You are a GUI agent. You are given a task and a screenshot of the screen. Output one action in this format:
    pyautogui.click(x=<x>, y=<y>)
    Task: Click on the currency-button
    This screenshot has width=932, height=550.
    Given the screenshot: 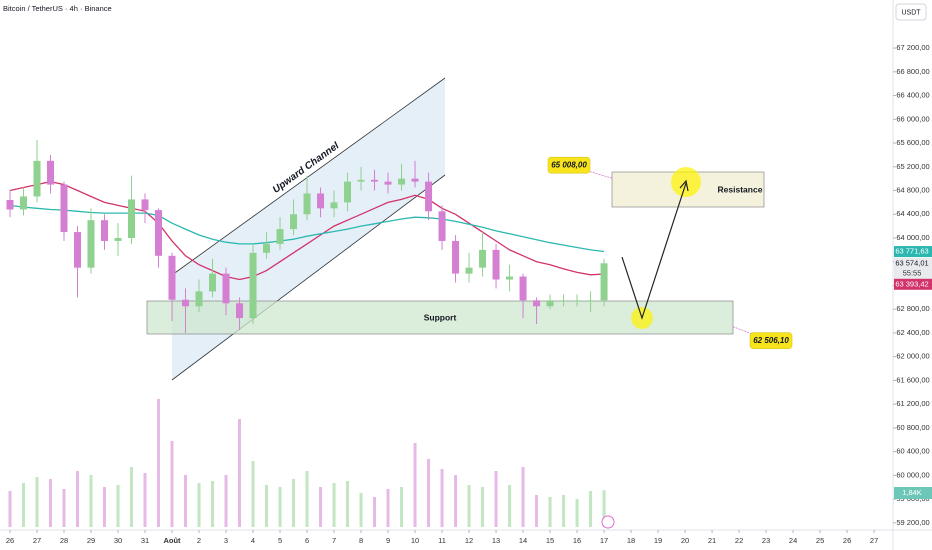 What is the action you would take?
    pyautogui.click(x=911, y=12)
    